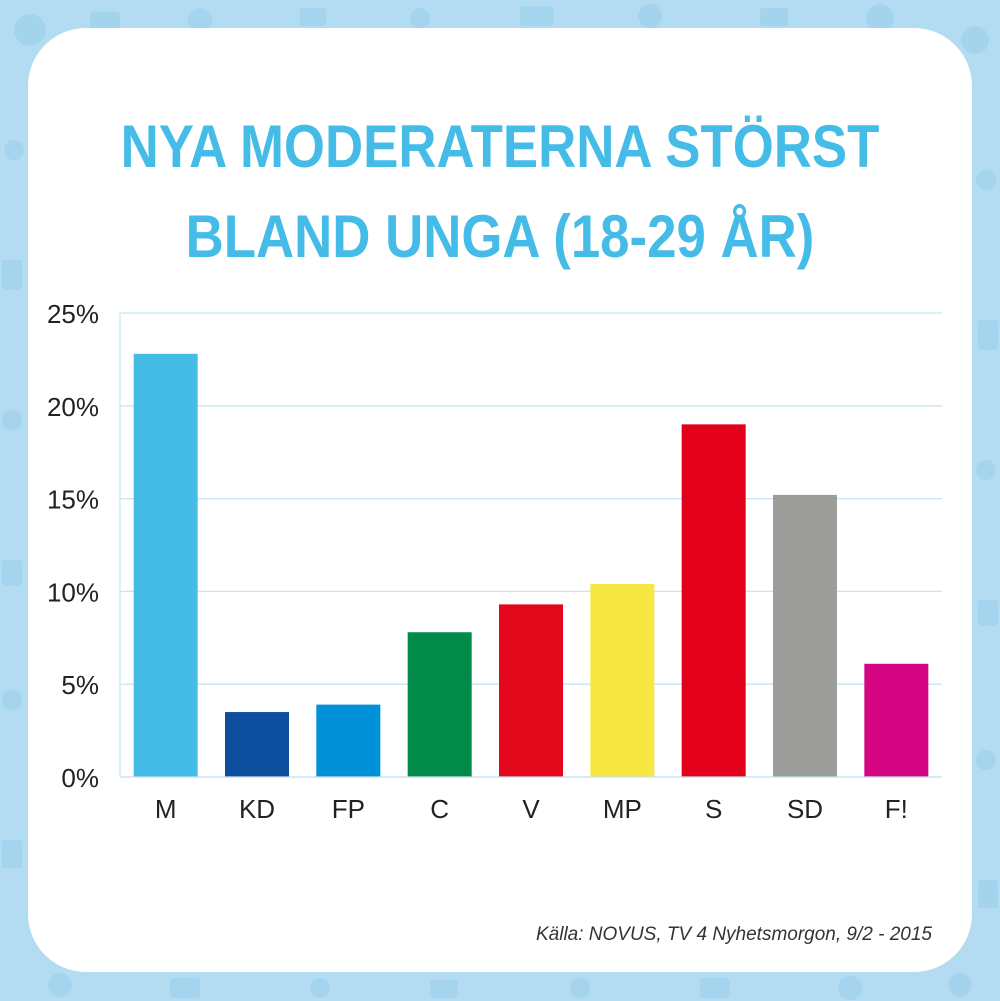  Describe the element at coordinates (439, 809) in the screenshot. I see `x-tick-label: C` at that location.